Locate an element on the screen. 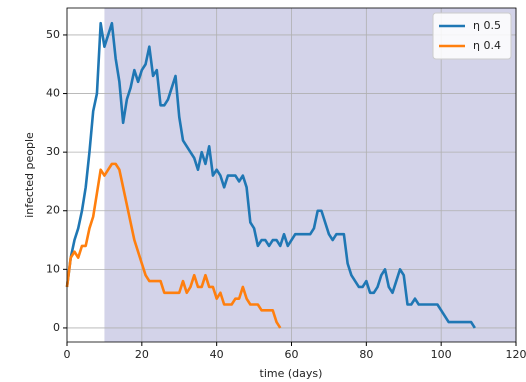 The height and width of the screenshot is (382, 526). x-axis-label: time (days) is located at coordinates (291, 373).